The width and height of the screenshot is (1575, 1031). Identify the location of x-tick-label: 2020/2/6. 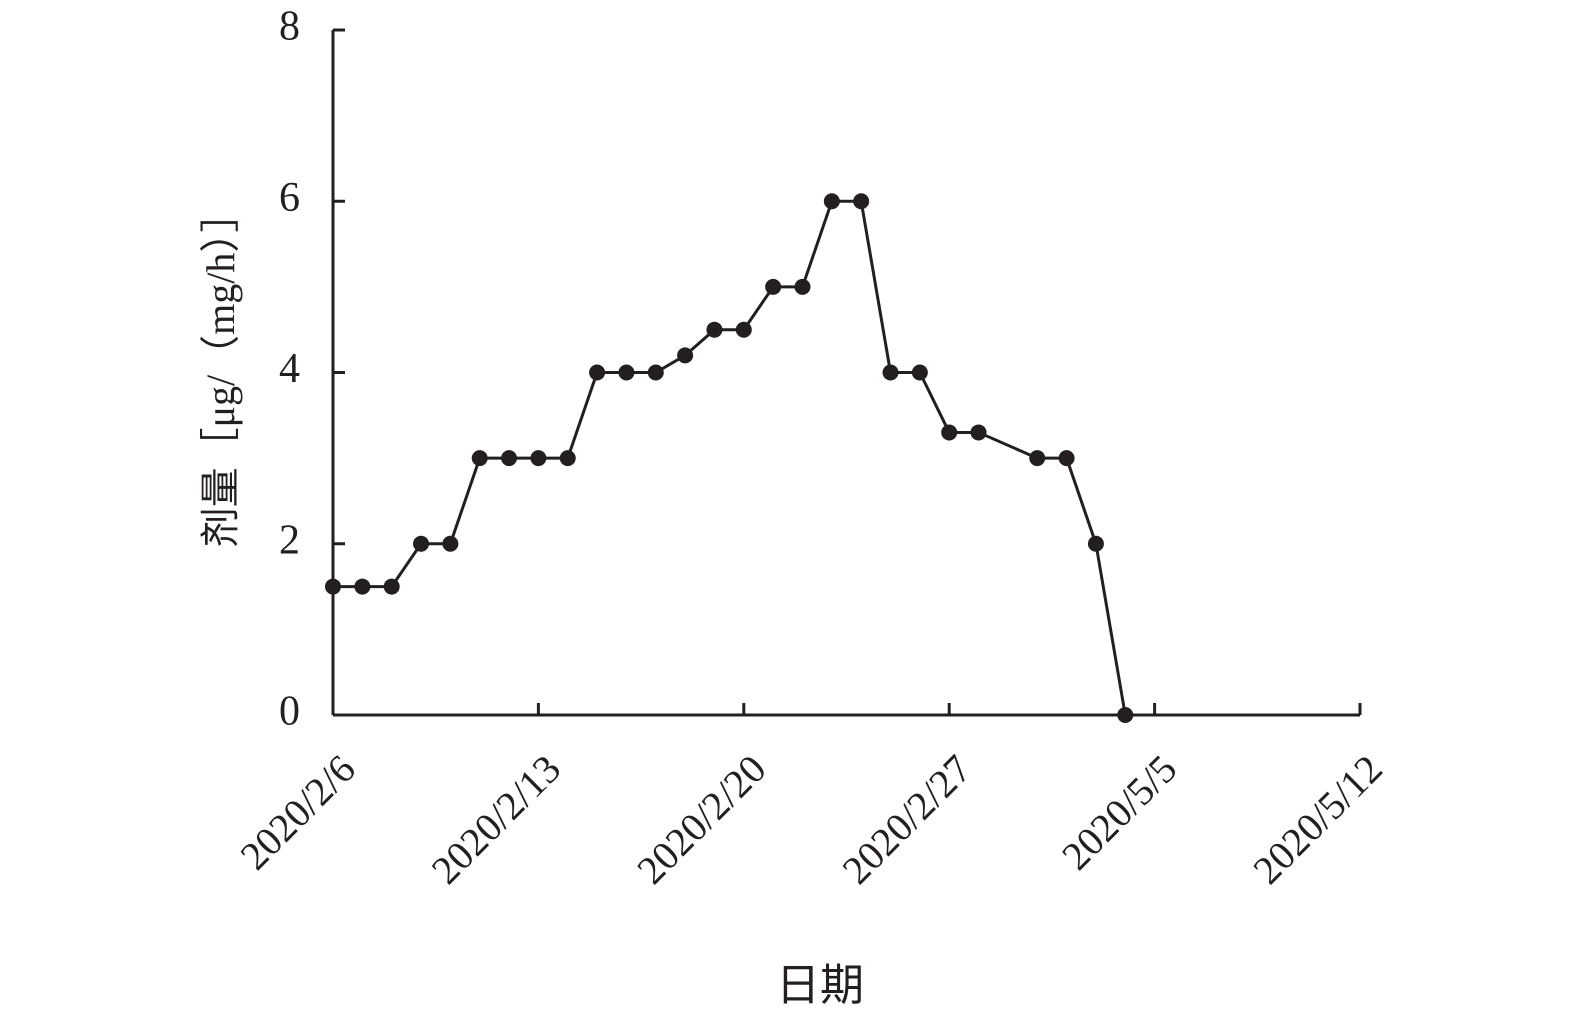
(297, 812).